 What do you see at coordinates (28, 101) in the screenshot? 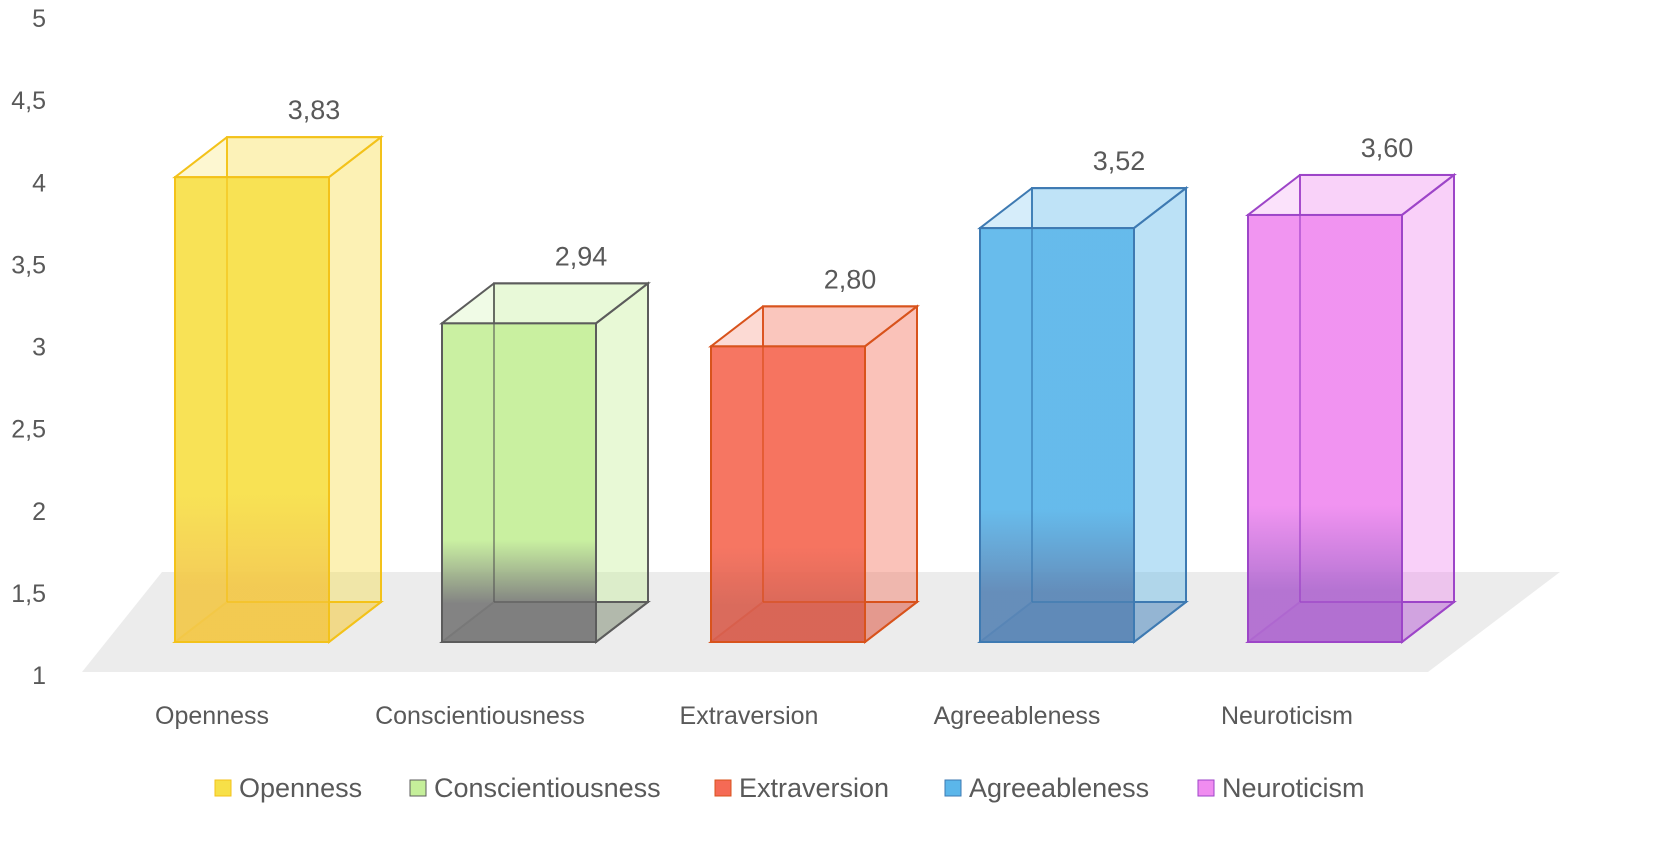
I see `y-tick-label: 4,5` at bounding box center [28, 101].